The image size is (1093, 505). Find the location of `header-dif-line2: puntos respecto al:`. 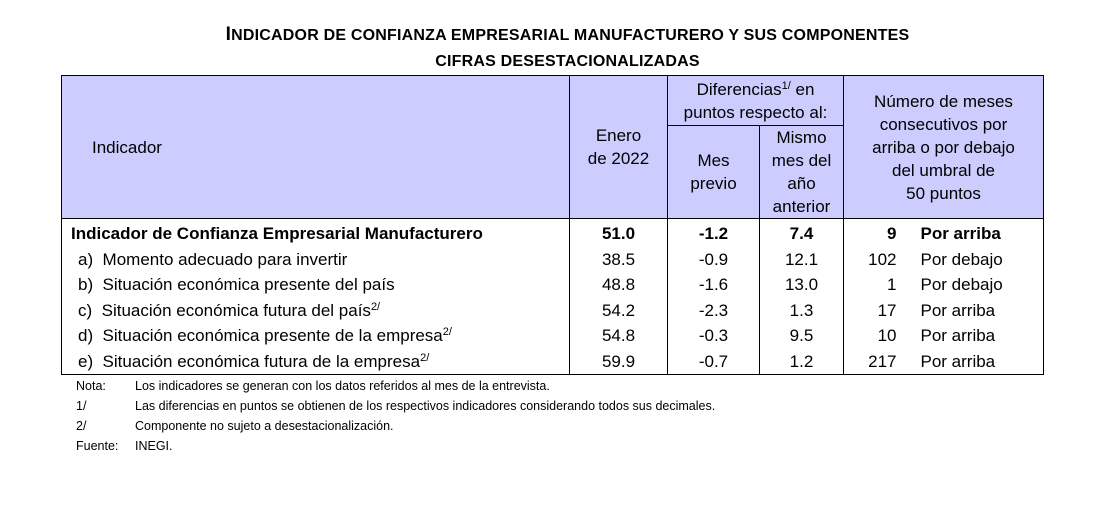

header-dif-line2: puntos respecto al: is located at coordinates (755, 112).